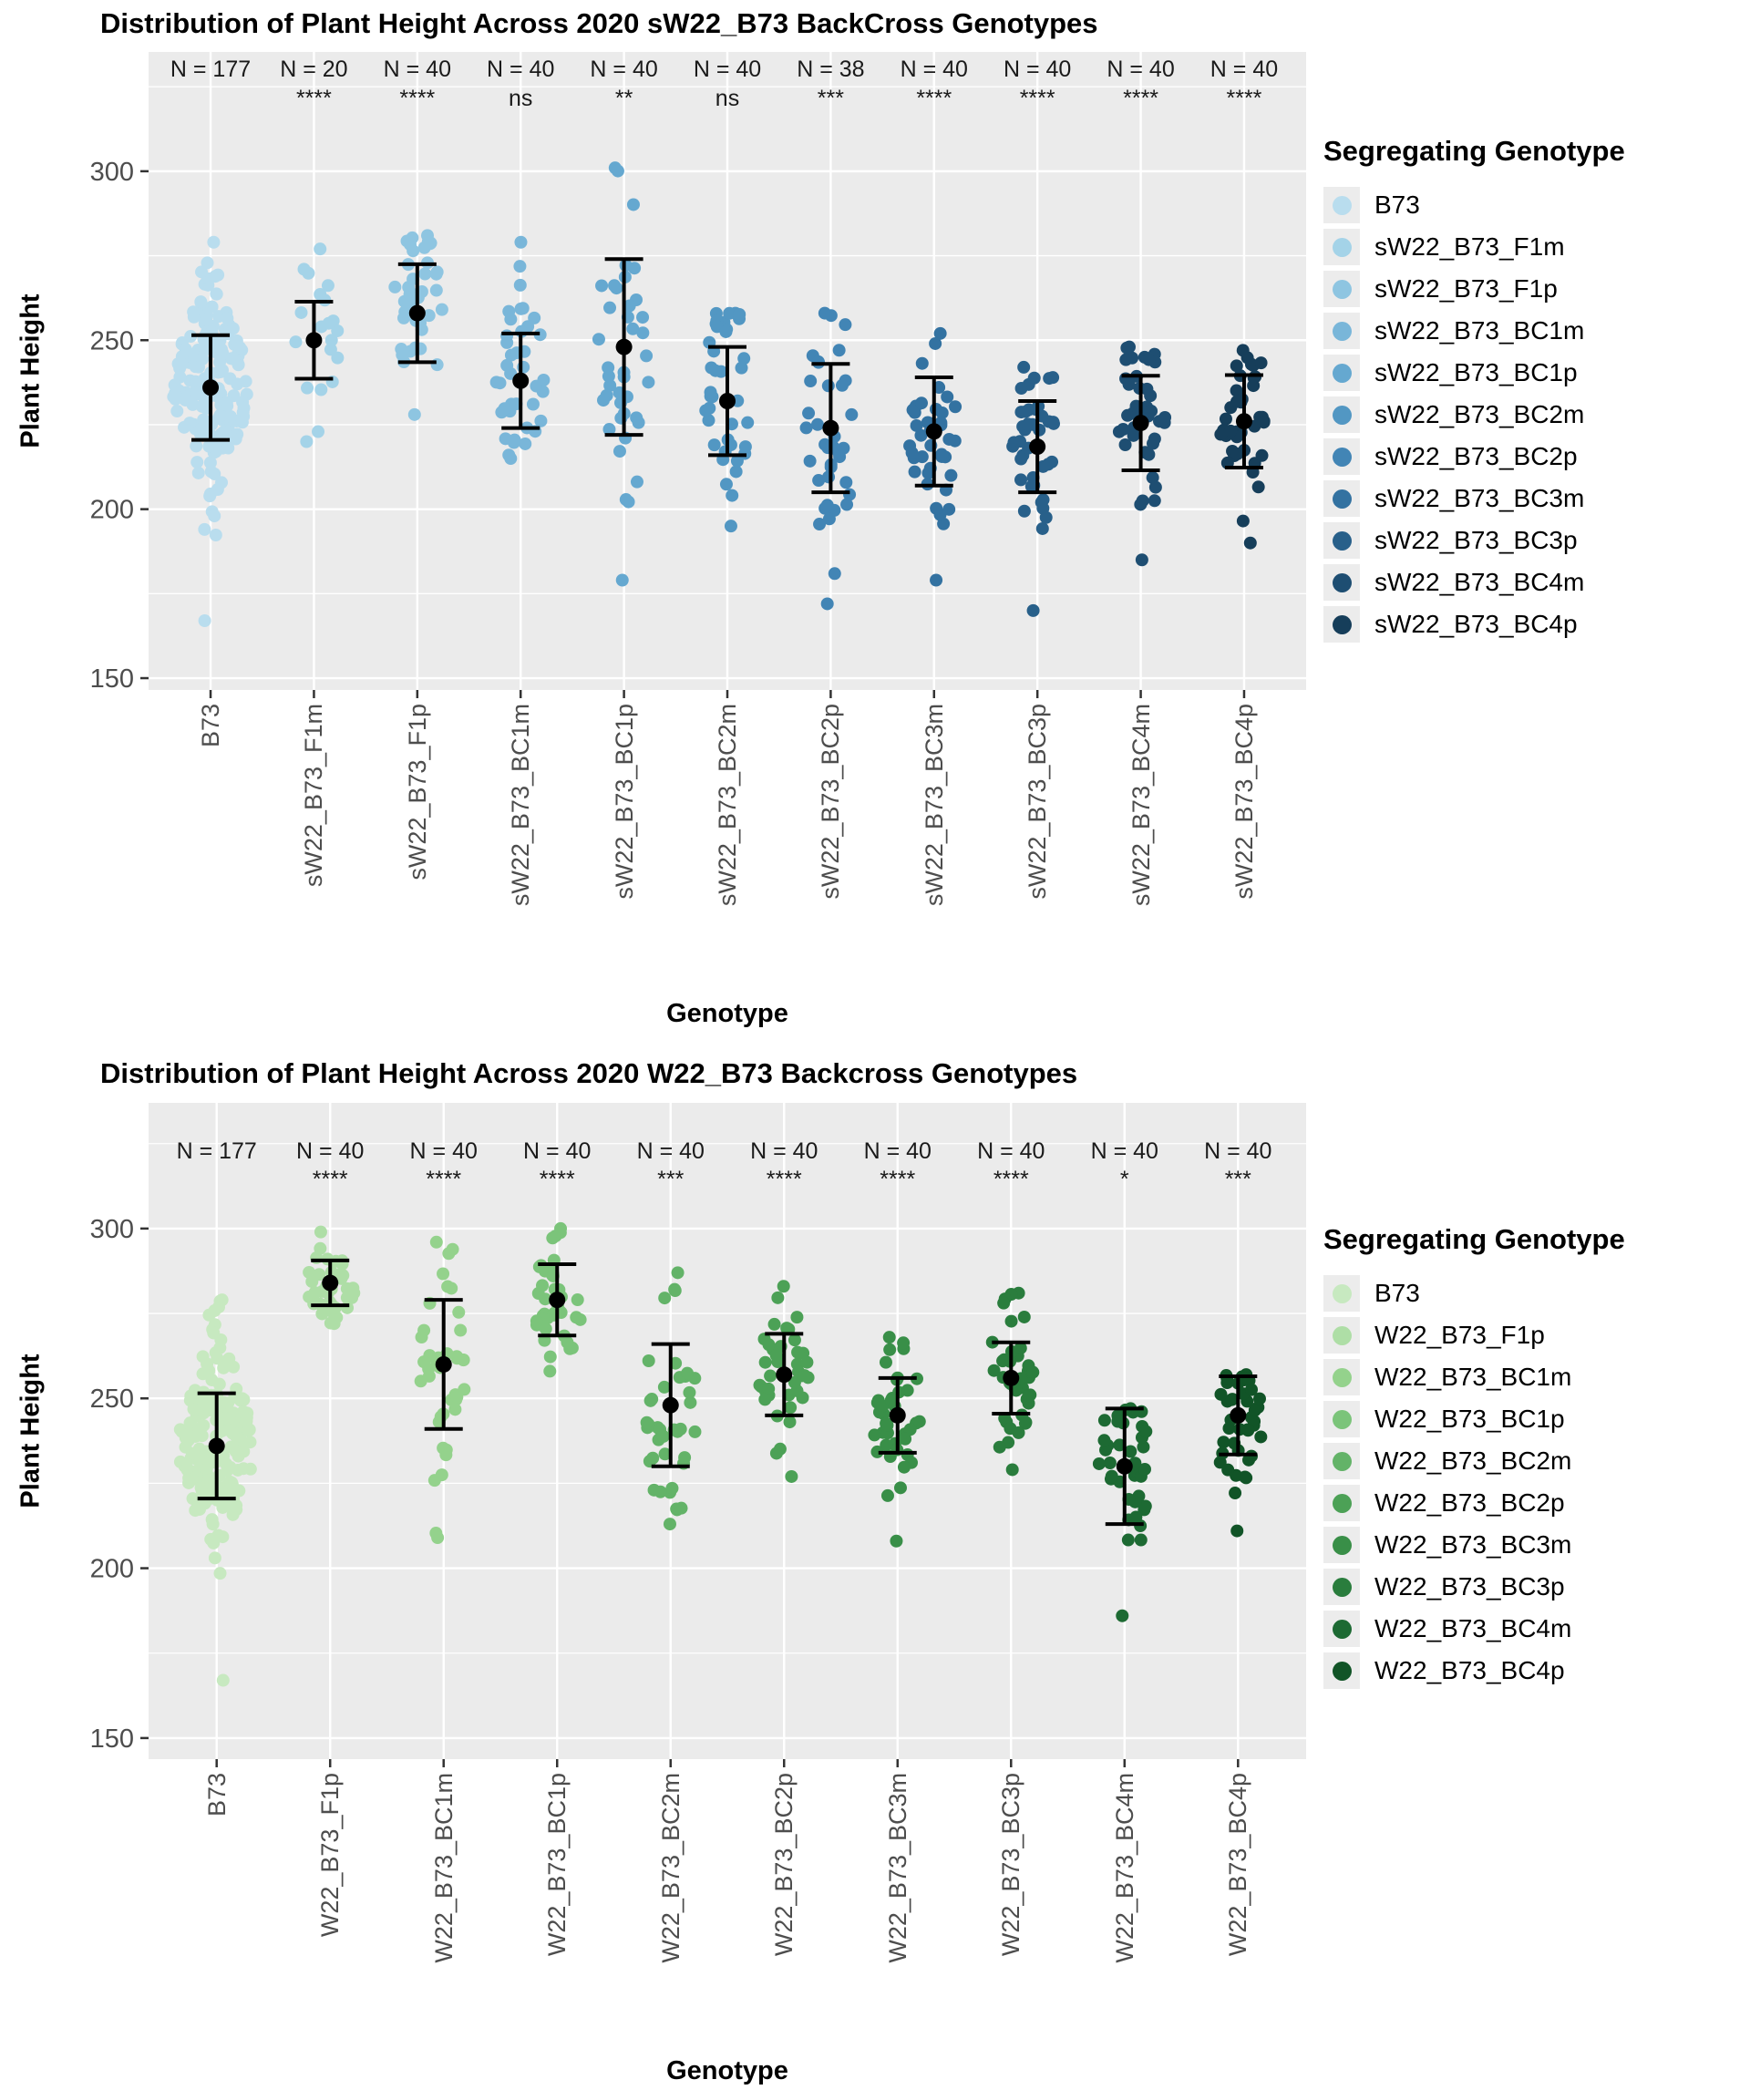  What do you see at coordinates (831, 70) in the screenshot?
I see `n-count-label: N = 38` at bounding box center [831, 70].